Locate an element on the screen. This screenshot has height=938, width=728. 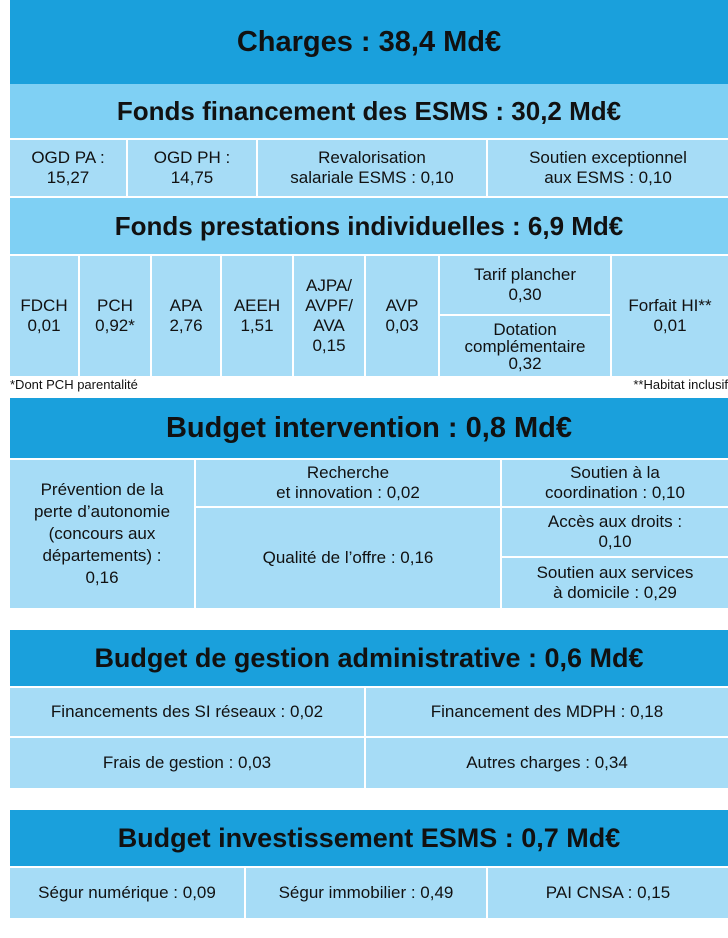
invest-title: Budget investissement ESMS : 0,7 Md€ is located at coordinates (369, 837).